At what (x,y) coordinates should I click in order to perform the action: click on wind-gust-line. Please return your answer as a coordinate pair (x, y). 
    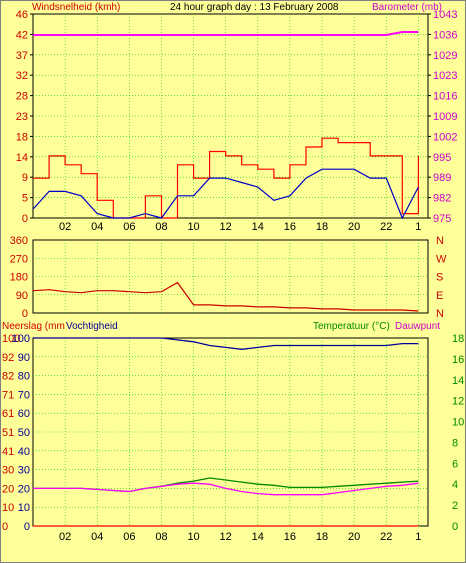
    Looking at the image, I should click on (226, 178).